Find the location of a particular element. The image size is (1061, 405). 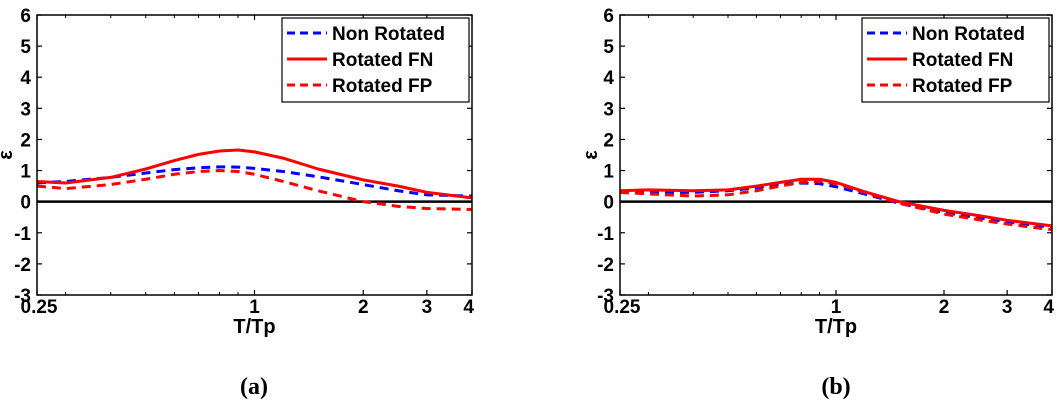

panel-caption: (b) is located at coordinates (835, 387).